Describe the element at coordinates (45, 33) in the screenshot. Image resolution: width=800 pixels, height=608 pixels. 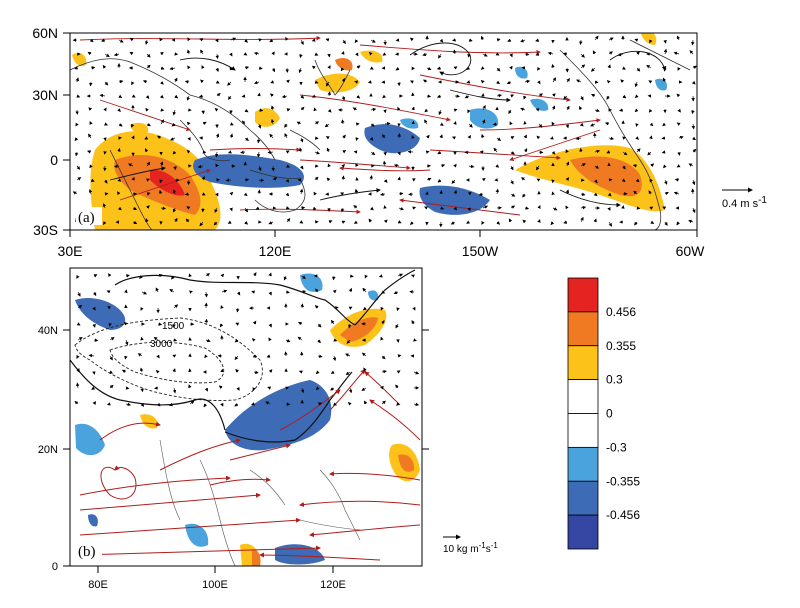
I see `panel-a-lat-tick-60n: 60N` at that location.